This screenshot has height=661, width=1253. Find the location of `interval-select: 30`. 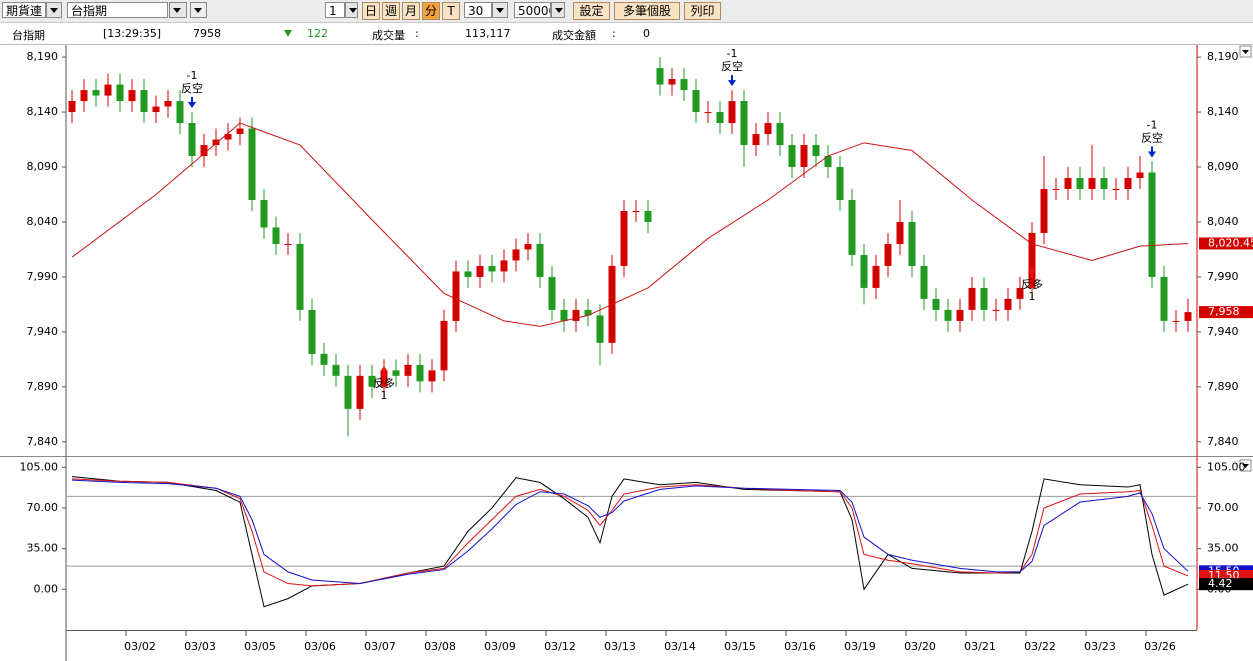

interval-select: 30 is located at coordinates (478, 10).